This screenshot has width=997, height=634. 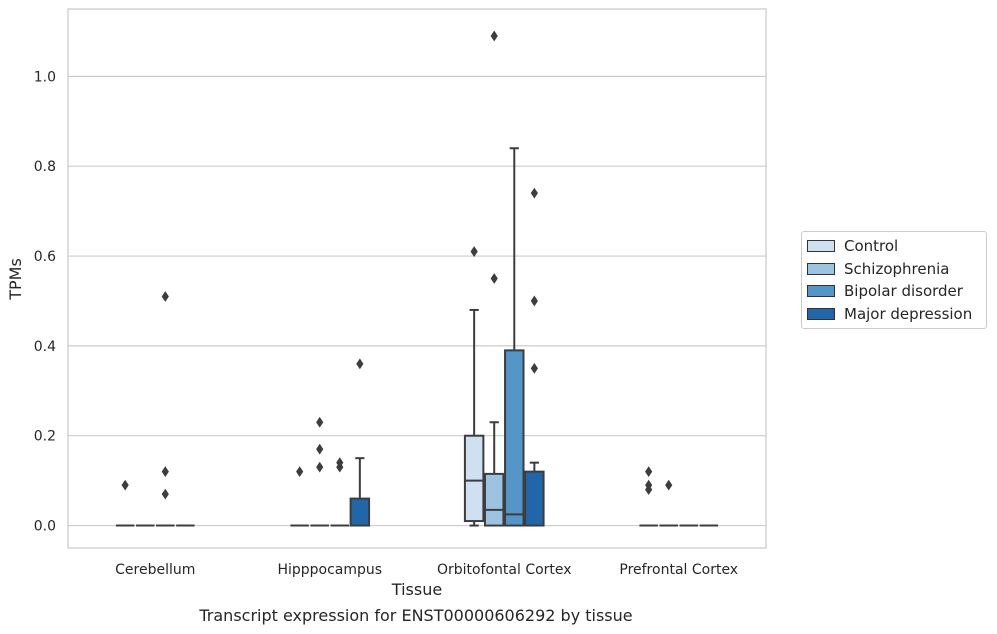 What do you see at coordinates (908, 313) in the screenshot?
I see `legend-label: Major depression` at bounding box center [908, 313].